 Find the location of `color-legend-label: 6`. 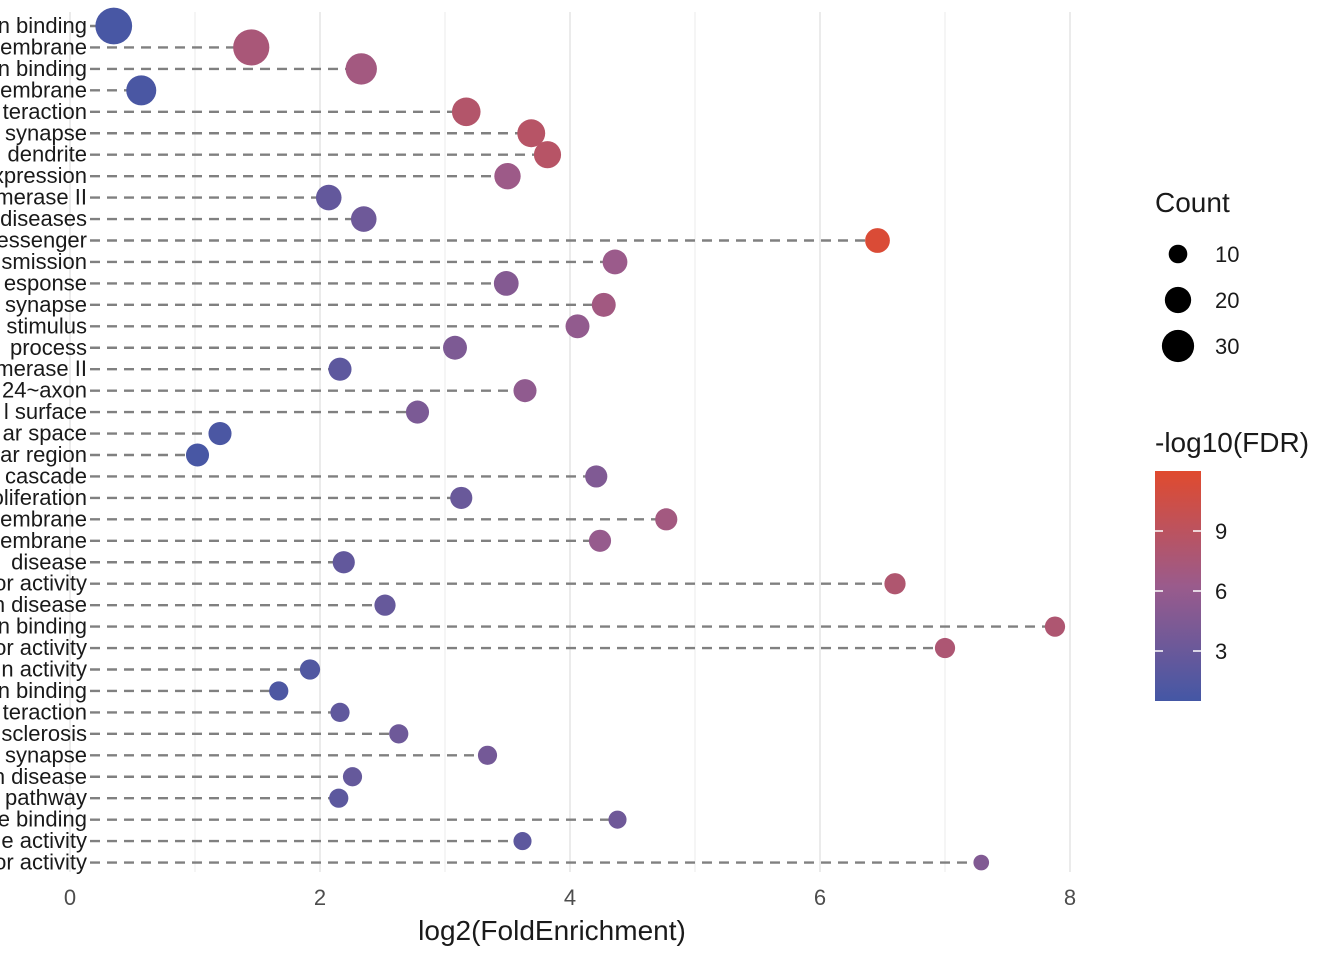

color-legend-label: 6 is located at coordinates (1221, 591).